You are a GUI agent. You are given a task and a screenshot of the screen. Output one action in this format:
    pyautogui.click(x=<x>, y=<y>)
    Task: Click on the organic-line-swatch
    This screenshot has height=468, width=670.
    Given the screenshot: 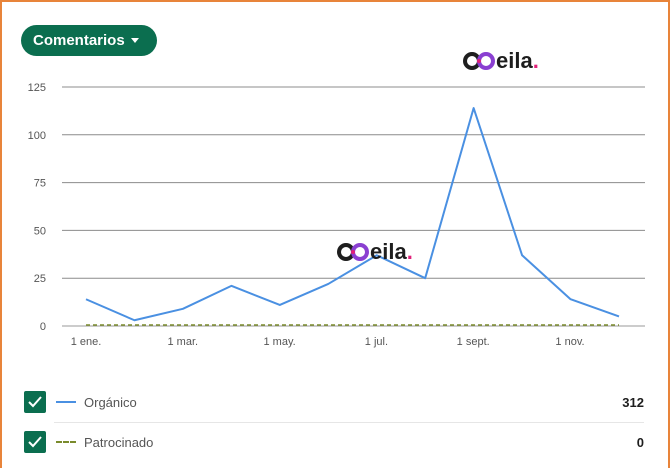 What is the action you would take?
    pyautogui.click(x=66, y=402)
    